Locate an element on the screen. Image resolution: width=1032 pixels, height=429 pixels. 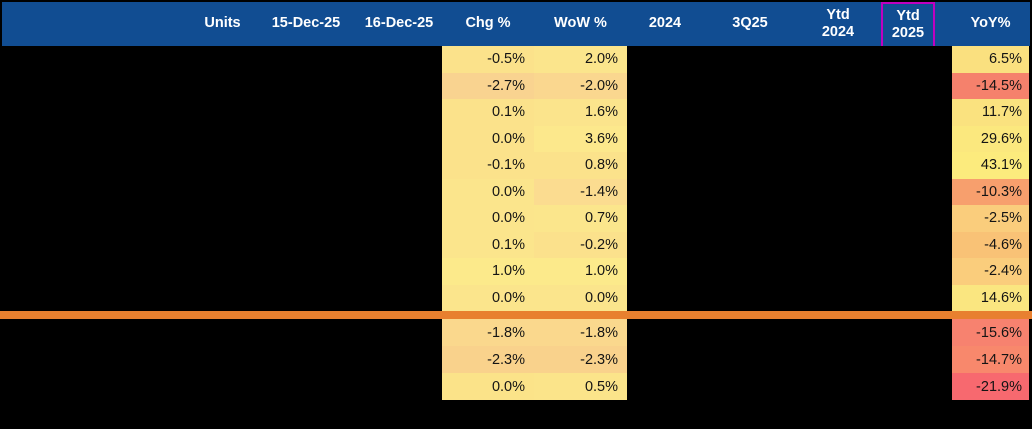
yoy-cell: 6.5% is located at coordinates (990, 59).